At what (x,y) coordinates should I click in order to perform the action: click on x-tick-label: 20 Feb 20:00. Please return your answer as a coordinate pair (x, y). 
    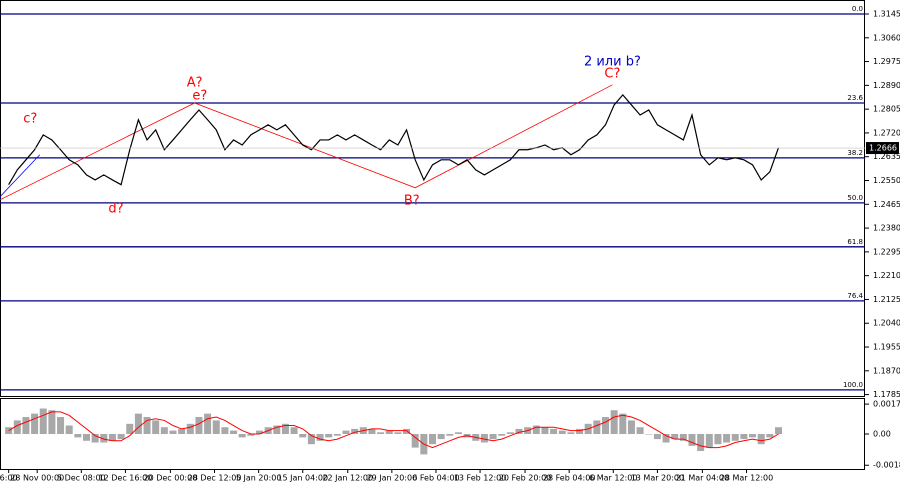
    Looking at the image, I should click on (525, 478).